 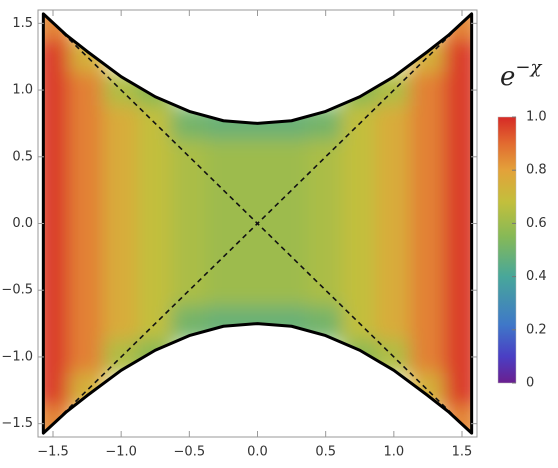 I want to click on y-tick-label: 0.5, so click(x=22, y=156).